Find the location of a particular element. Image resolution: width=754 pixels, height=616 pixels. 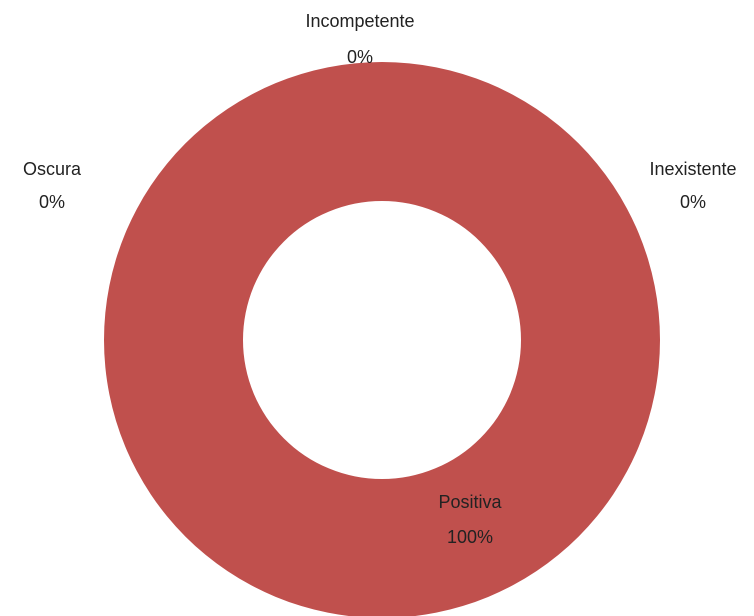

slice-label: Incompetente is located at coordinates (359, 21).